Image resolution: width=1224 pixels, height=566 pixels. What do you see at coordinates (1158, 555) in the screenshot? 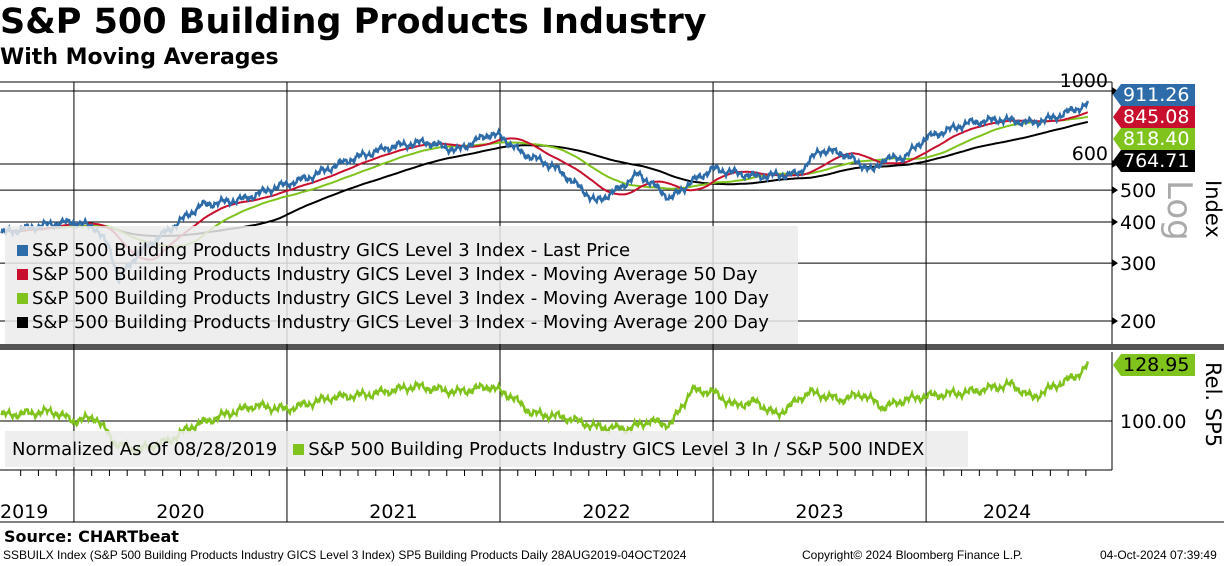
I see `footer-timestamp: 04-Oct-2024 07:39:49` at bounding box center [1158, 555].